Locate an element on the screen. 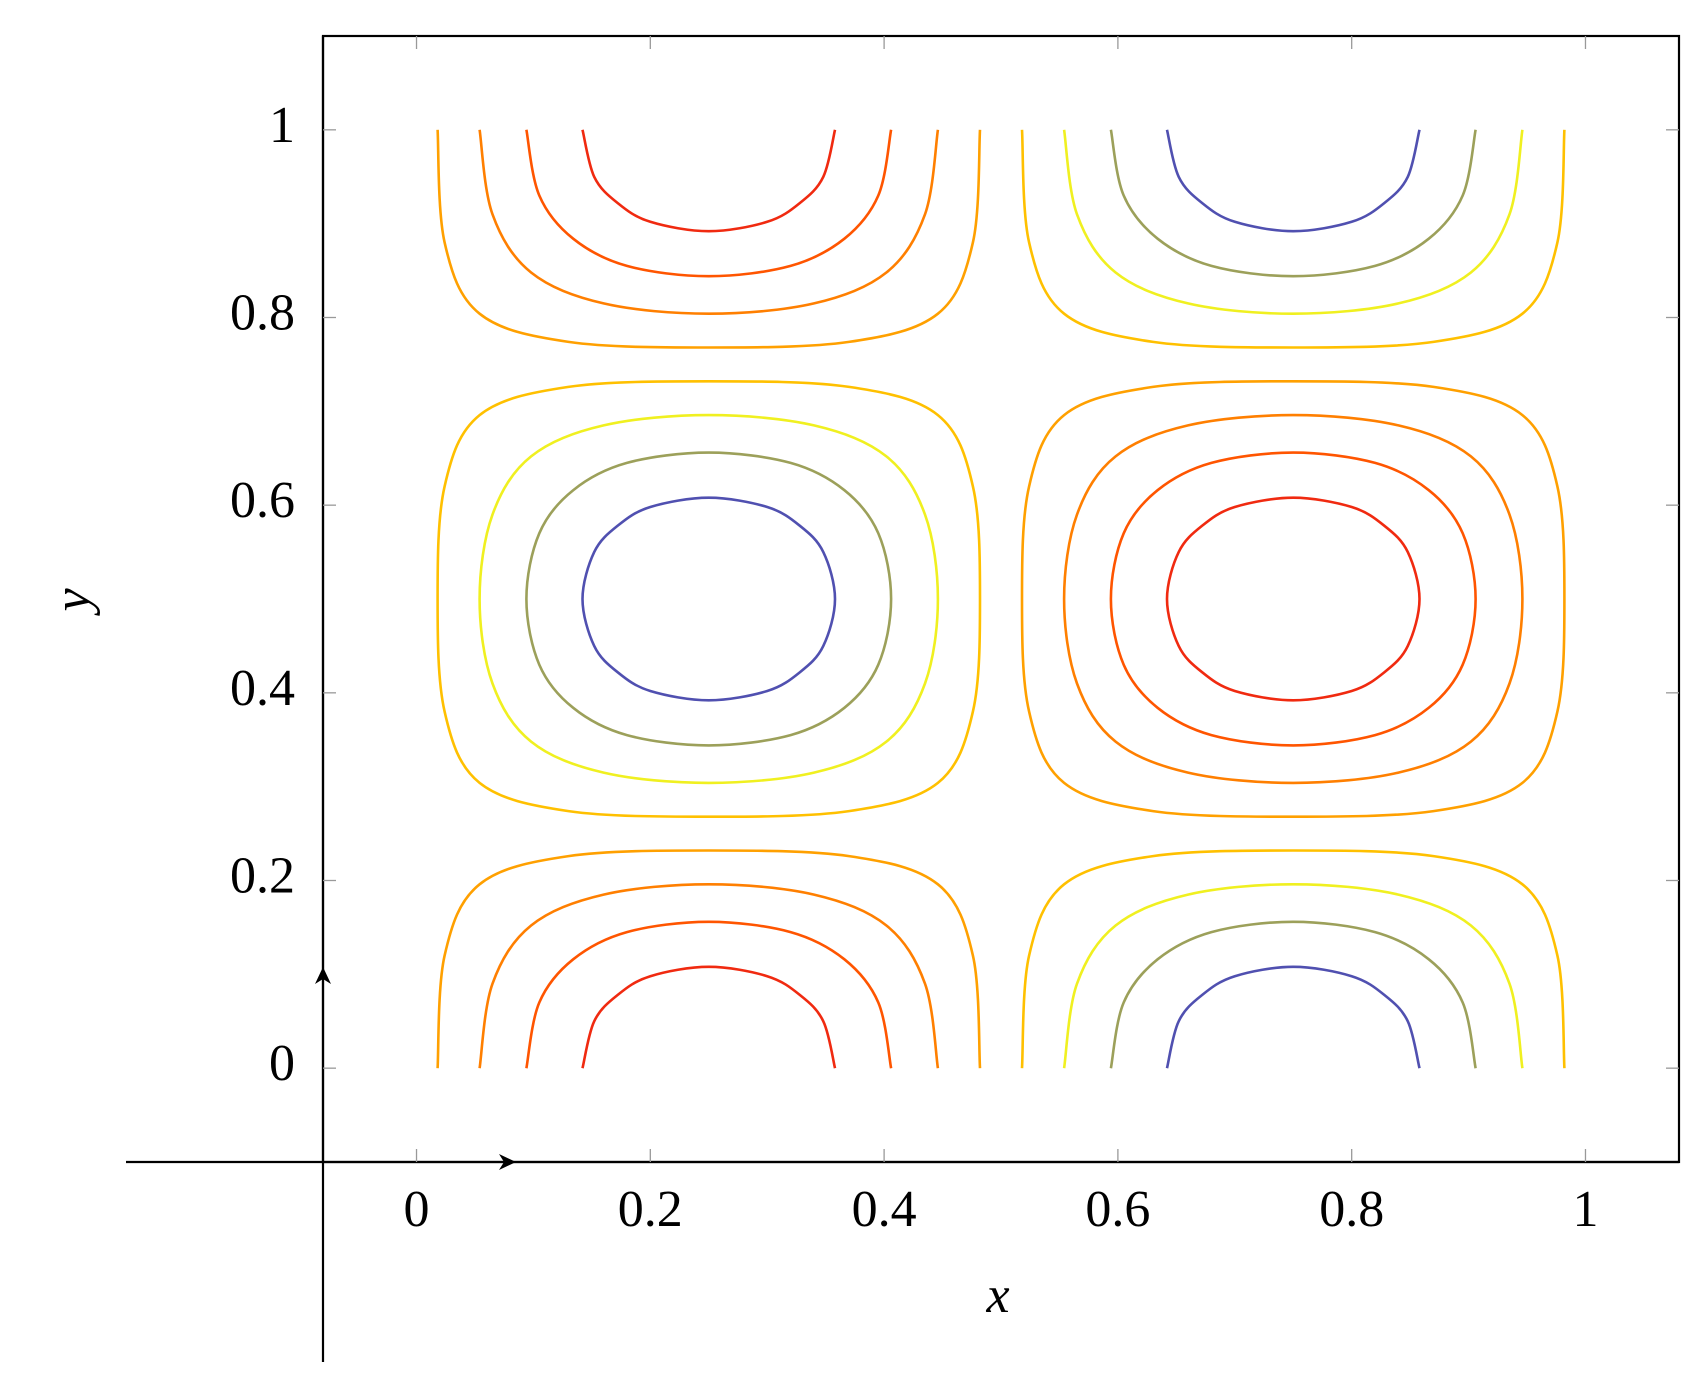 The image size is (1707, 1390). x-tick-label: 0.8 is located at coordinates (1351, 1209).